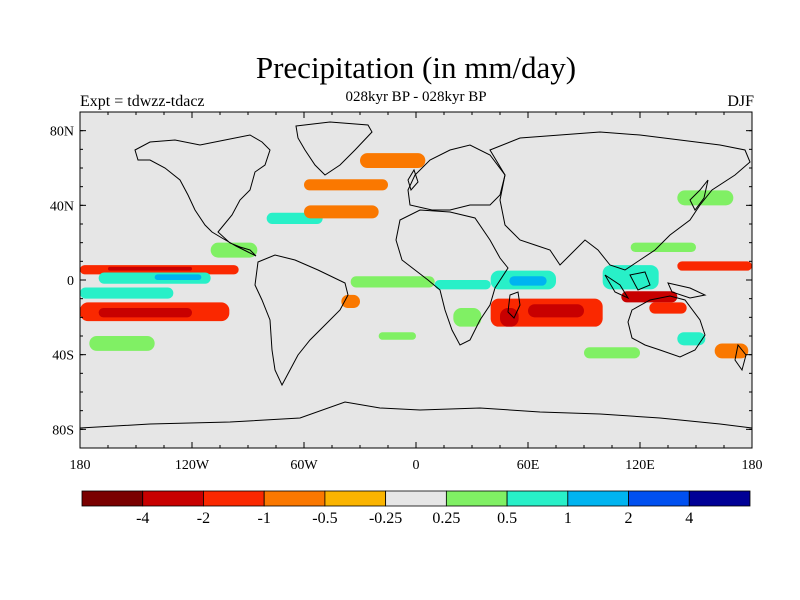  What do you see at coordinates (629, 518) in the screenshot?
I see `colorbar-label: 2` at bounding box center [629, 518].